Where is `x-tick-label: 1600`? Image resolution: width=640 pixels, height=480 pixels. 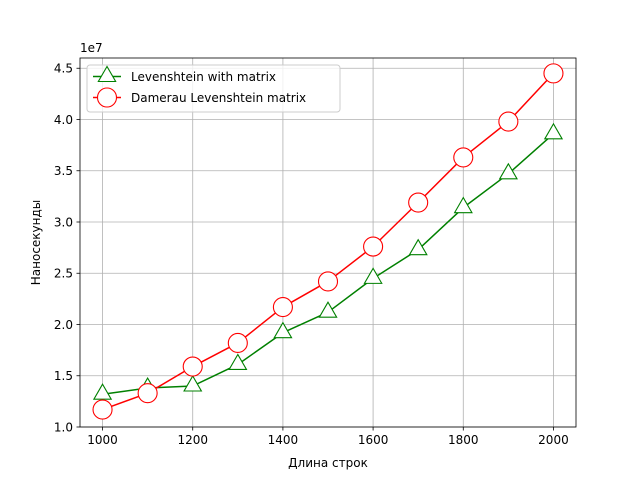
x-tick-label: 1600 is located at coordinates (373, 440).